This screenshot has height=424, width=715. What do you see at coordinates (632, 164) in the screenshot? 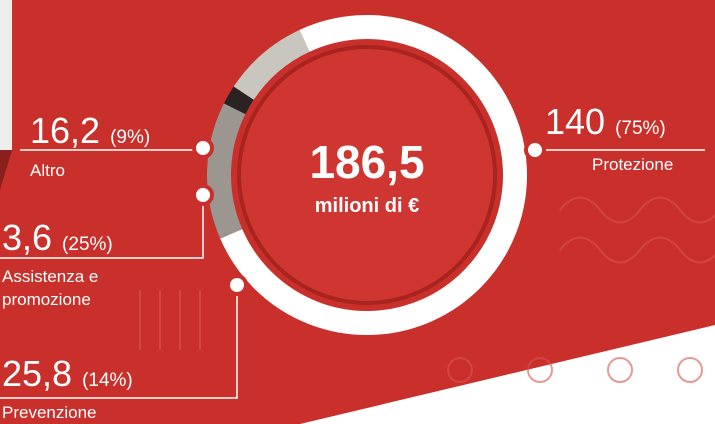
I see `category-label: Protezione` at bounding box center [632, 164].